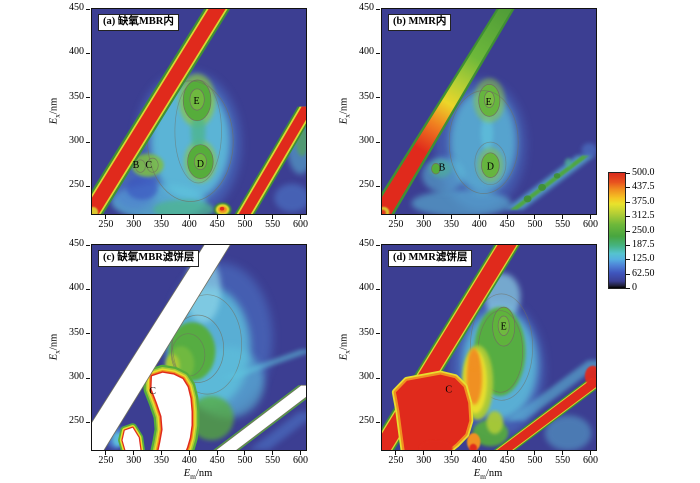 The image size is (700, 483). I want to click on panel-d-title: (d) MMR滤饼层, so click(430, 258).